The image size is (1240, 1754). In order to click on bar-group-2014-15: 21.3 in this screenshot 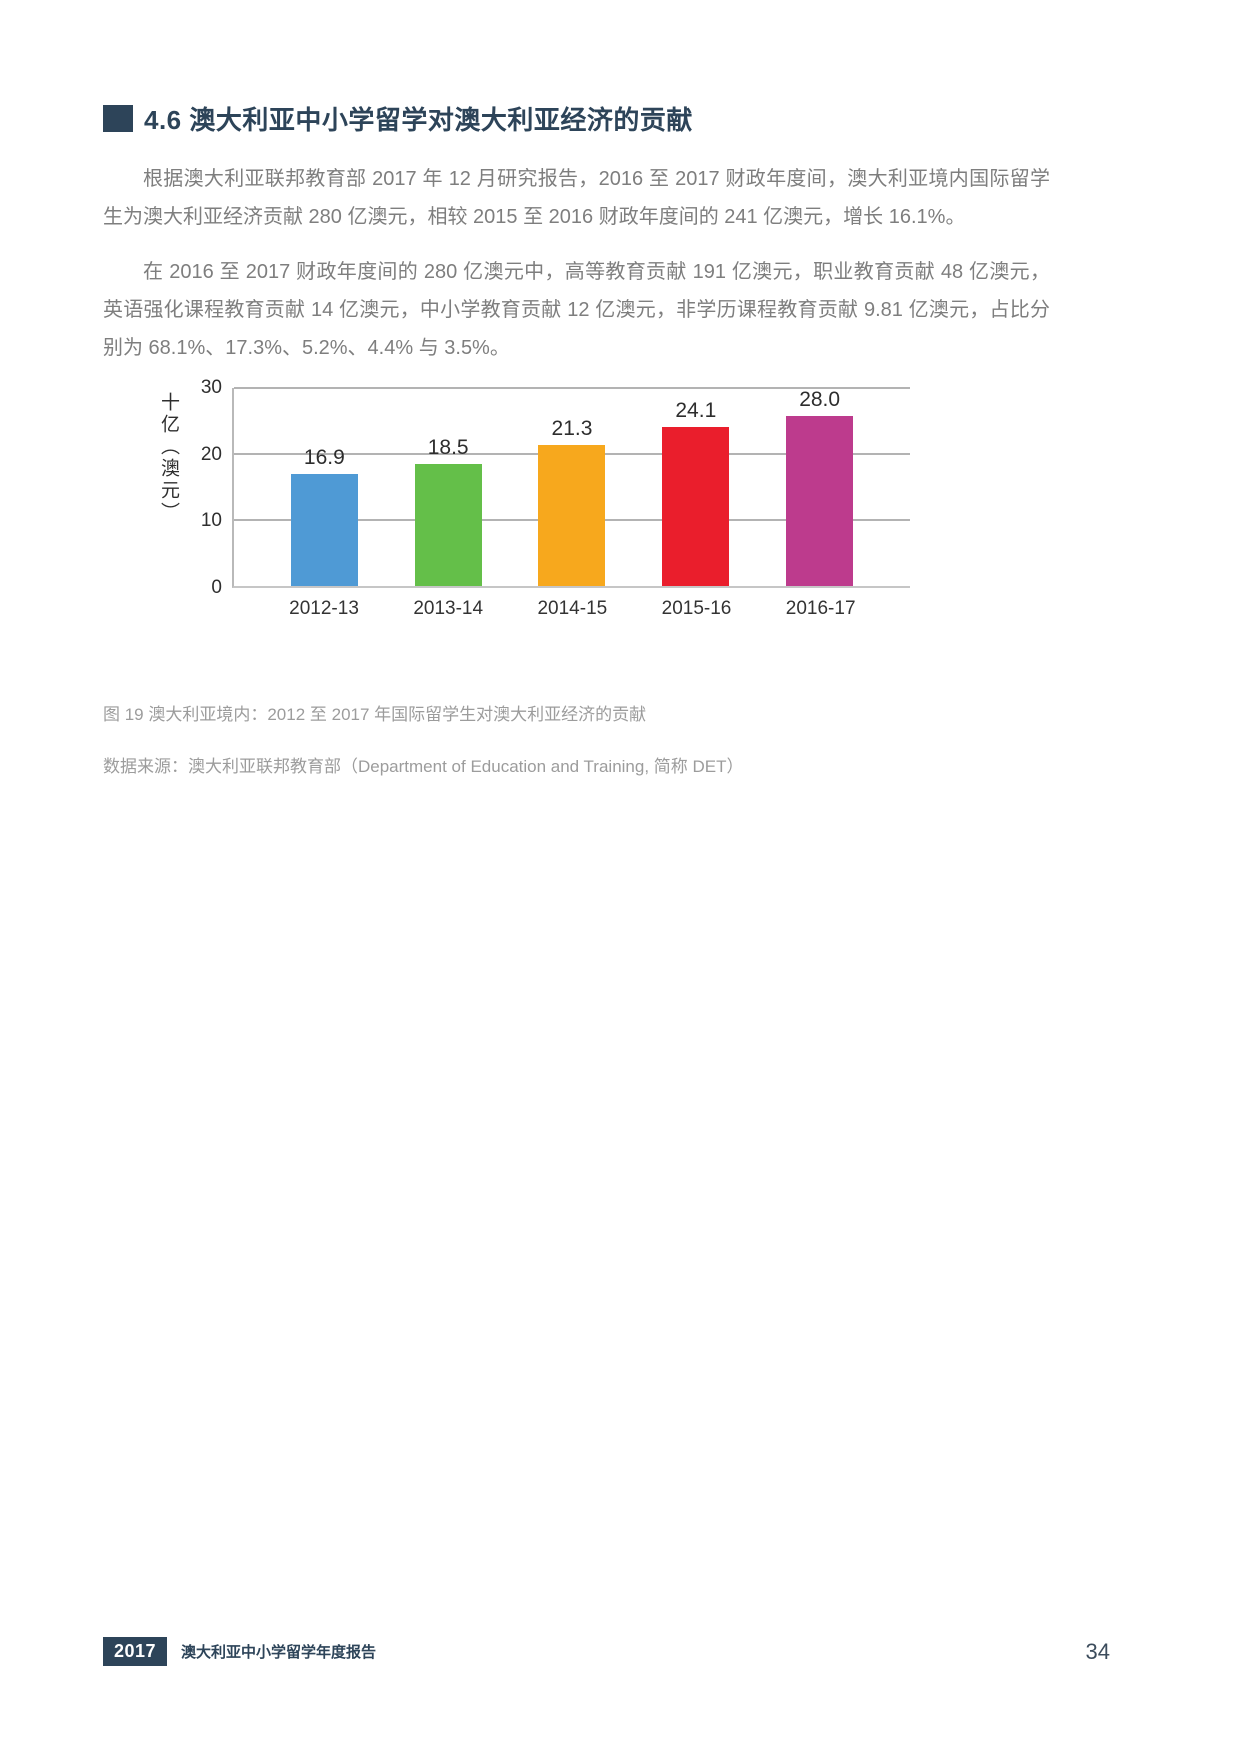, I will do `click(572, 487)`.